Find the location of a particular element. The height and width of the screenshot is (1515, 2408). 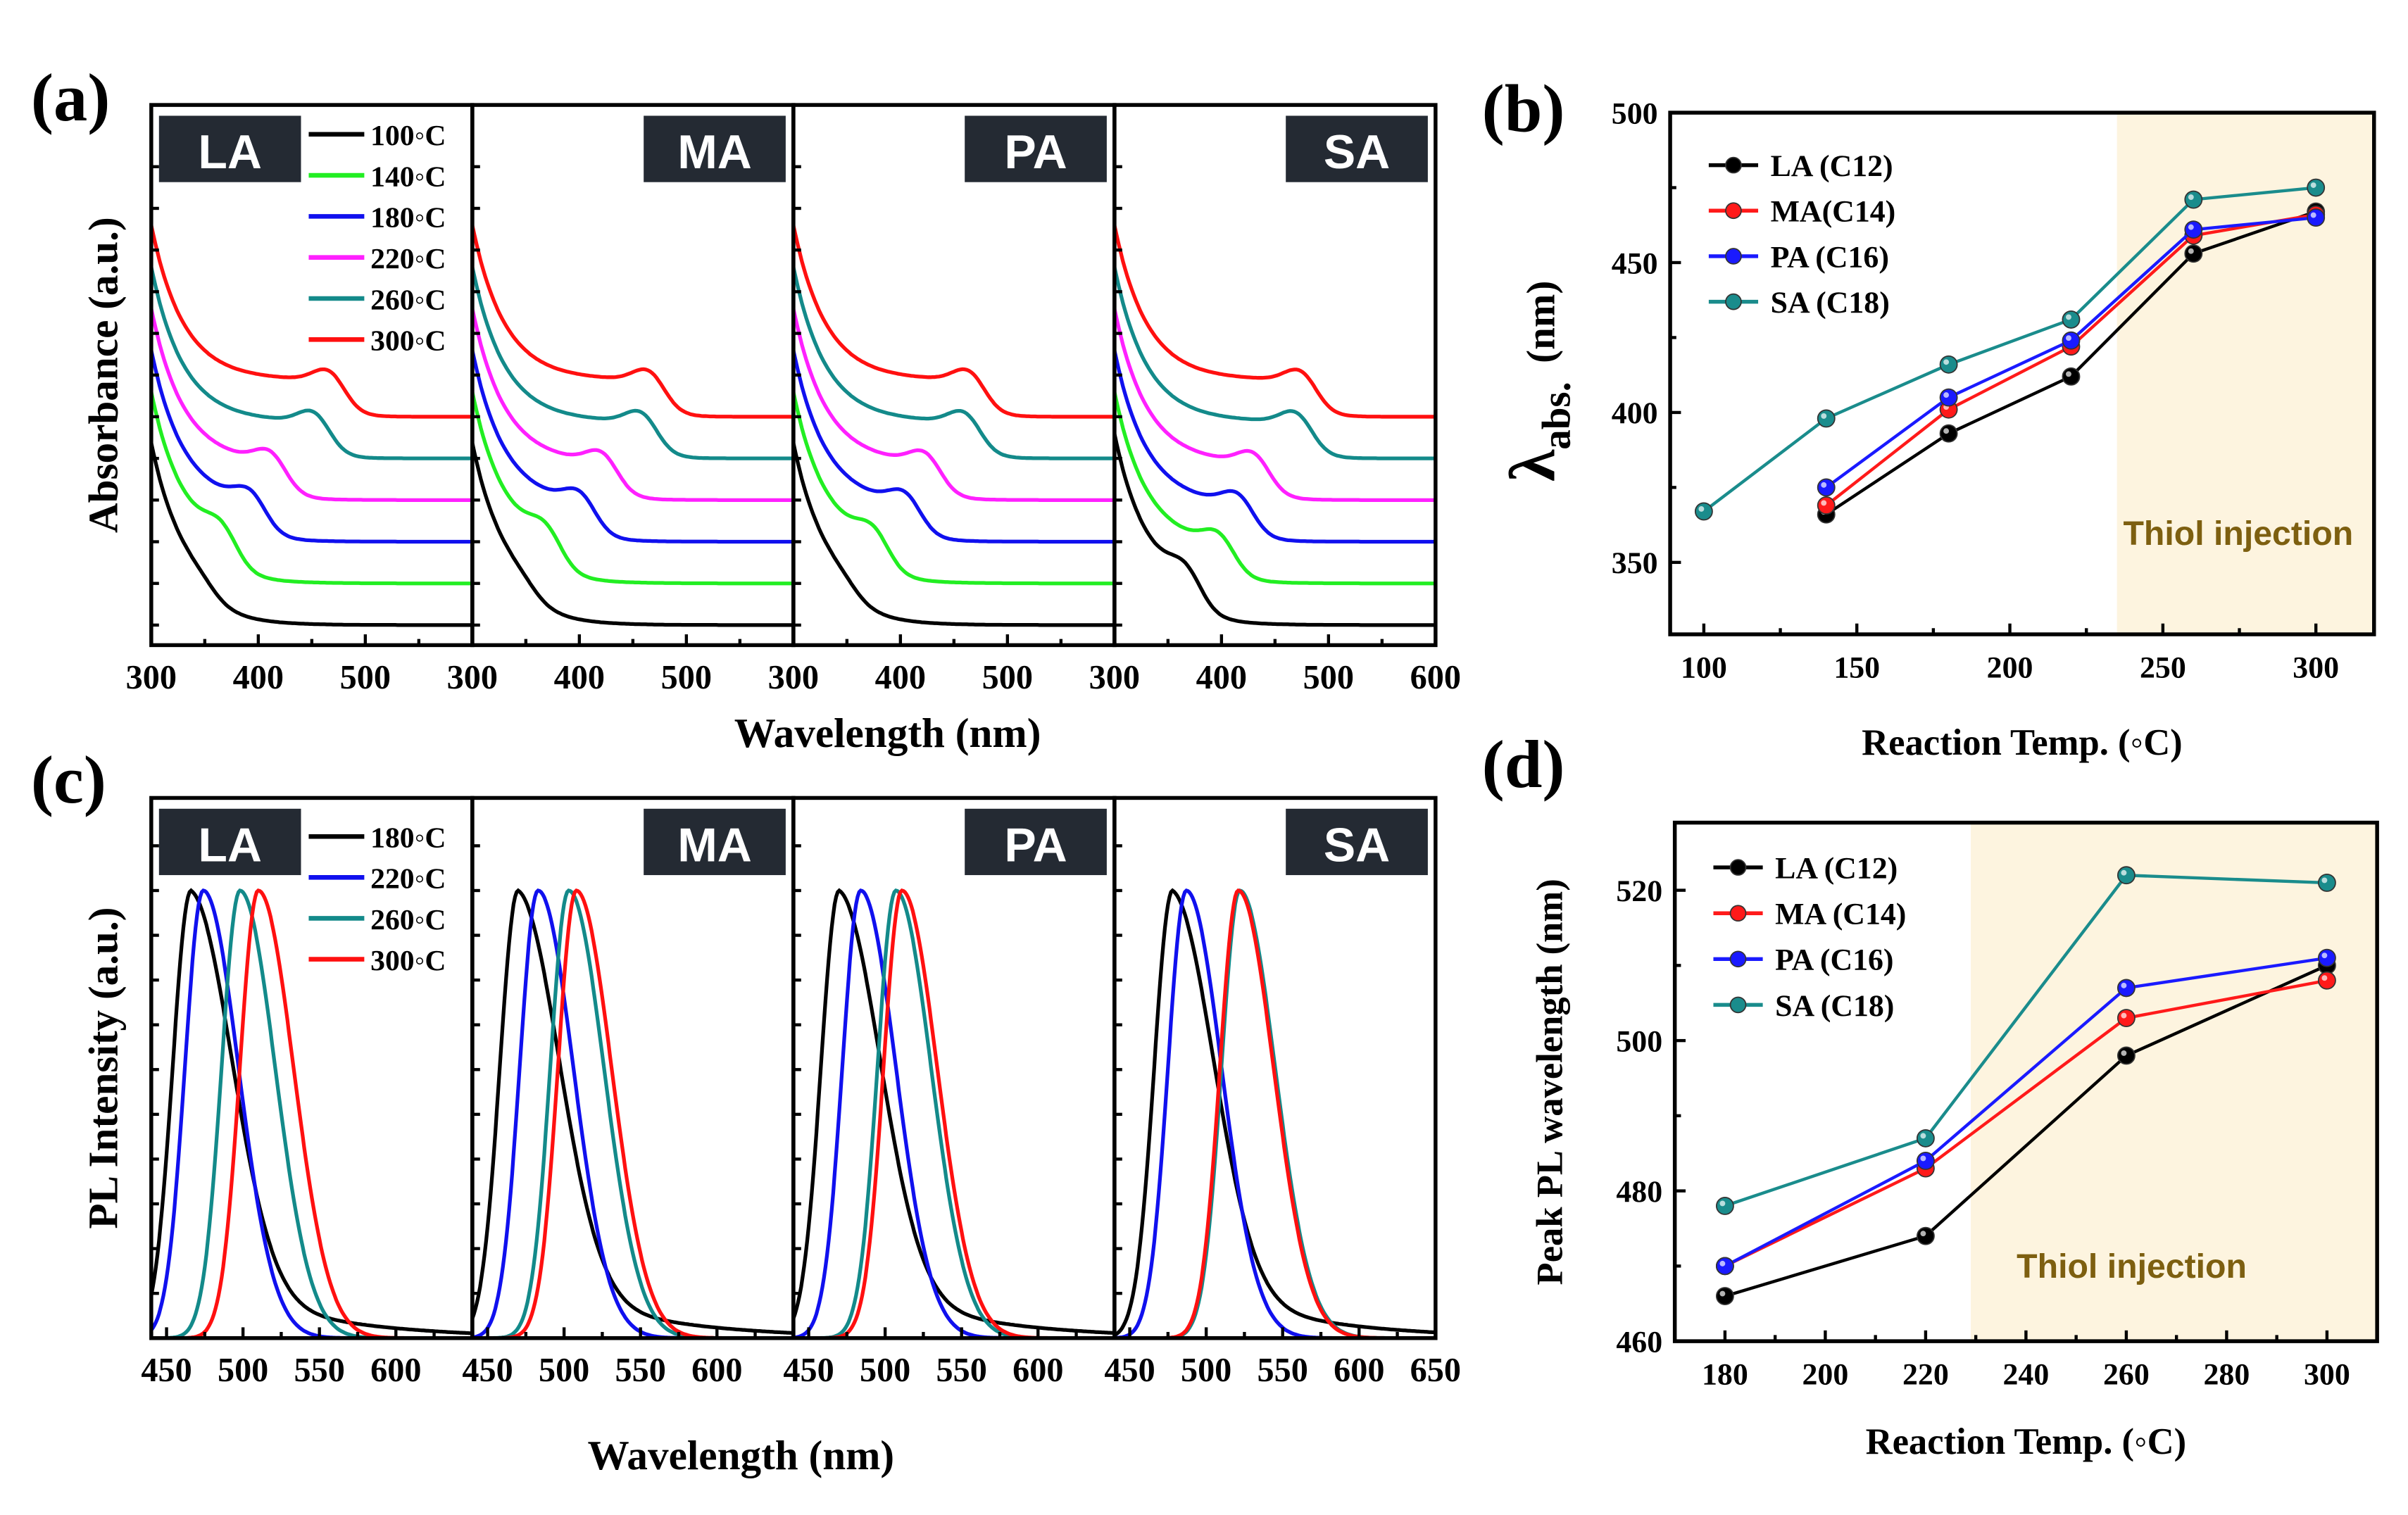

y-axis-label: PL Intensity (a.u.) is located at coordinates (103, 1068).